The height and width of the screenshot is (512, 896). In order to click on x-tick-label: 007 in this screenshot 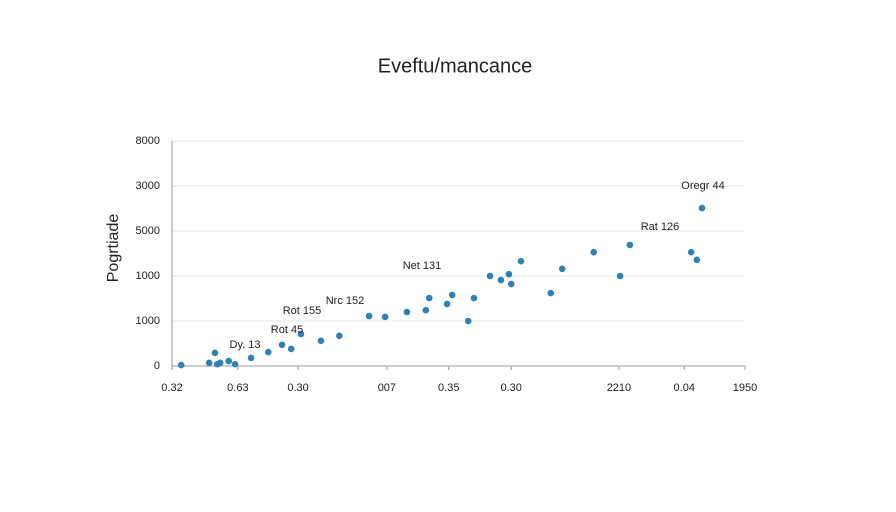, I will do `click(387, 388)`.